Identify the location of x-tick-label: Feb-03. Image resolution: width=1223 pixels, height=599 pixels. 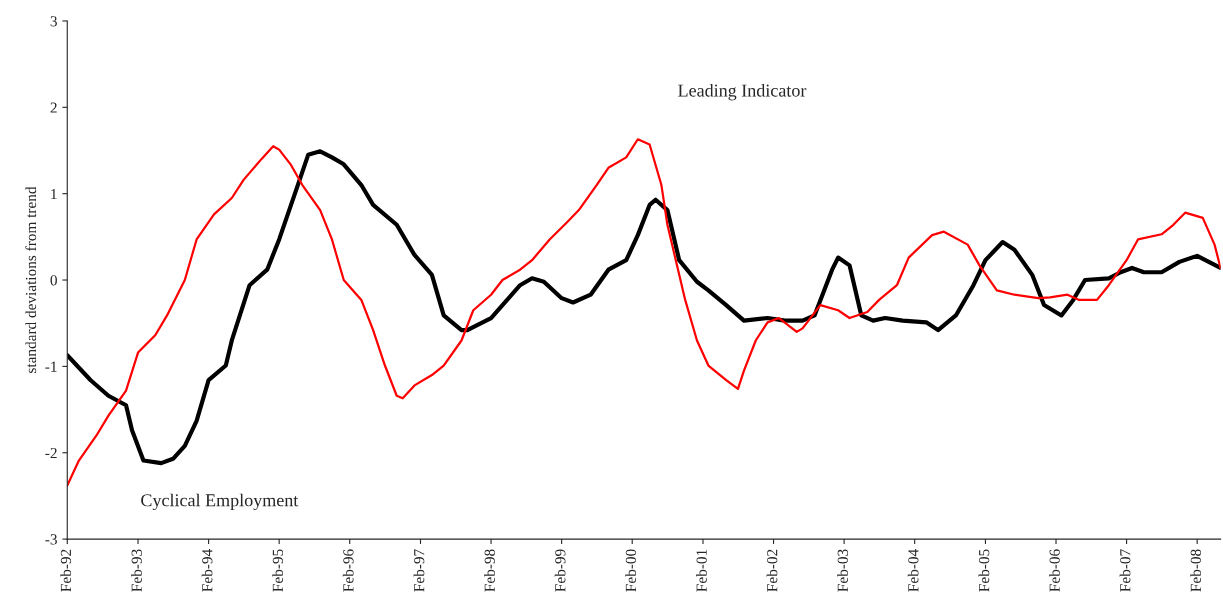
(842, 570).